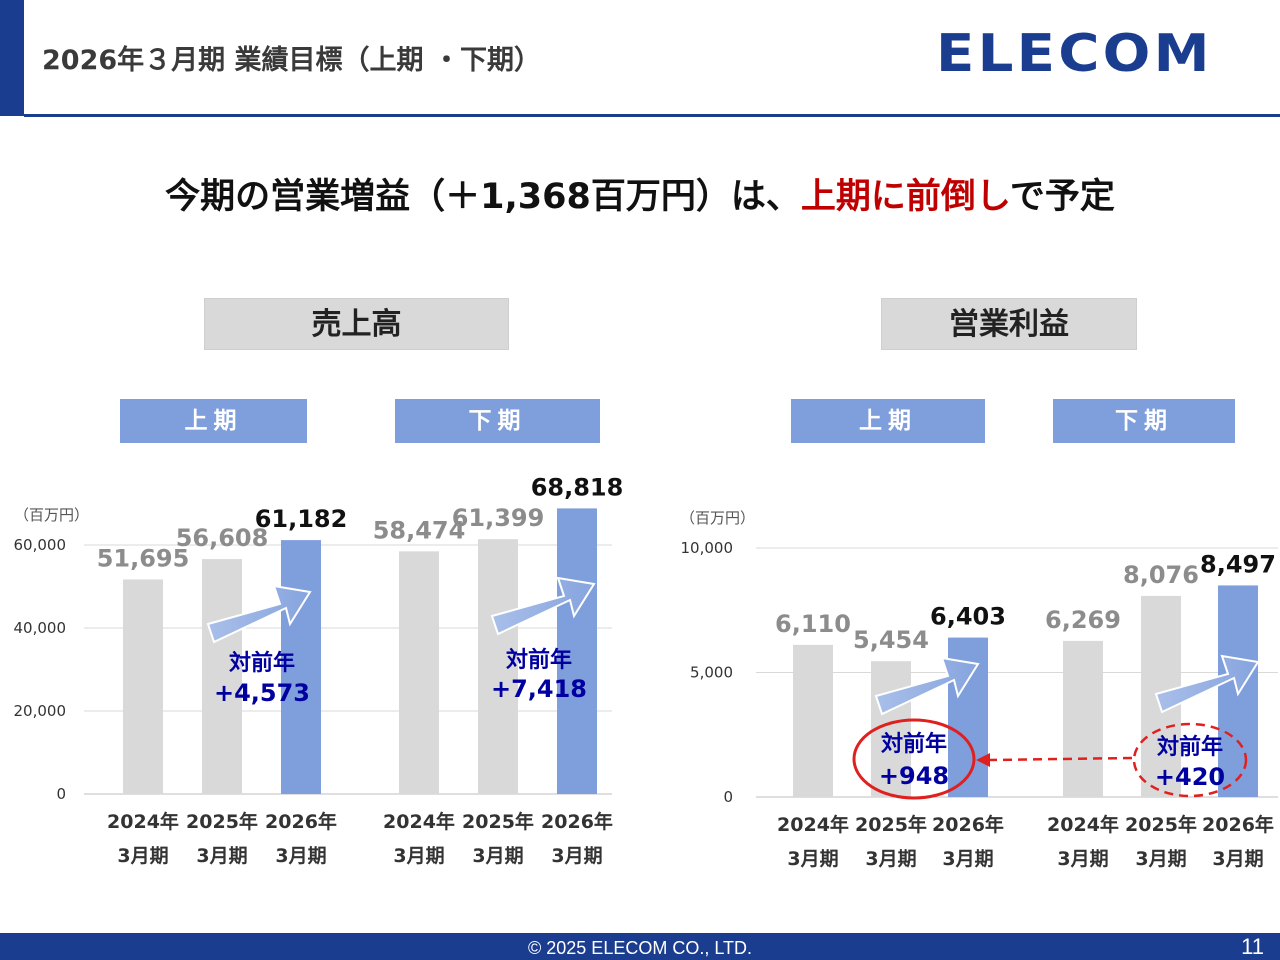 This screenshot has width=1280, height=960. I want to click on sales-data-label: 58,474, so click(419, 530).